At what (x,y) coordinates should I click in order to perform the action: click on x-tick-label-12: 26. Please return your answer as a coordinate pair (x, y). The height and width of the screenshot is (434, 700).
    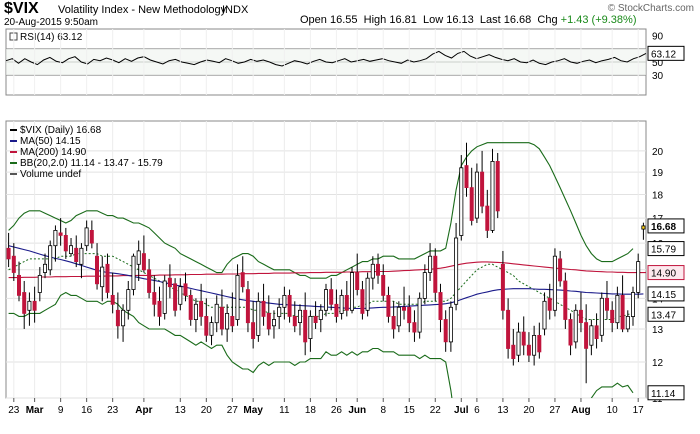
    Looking at the image, I should click on (337, 410).